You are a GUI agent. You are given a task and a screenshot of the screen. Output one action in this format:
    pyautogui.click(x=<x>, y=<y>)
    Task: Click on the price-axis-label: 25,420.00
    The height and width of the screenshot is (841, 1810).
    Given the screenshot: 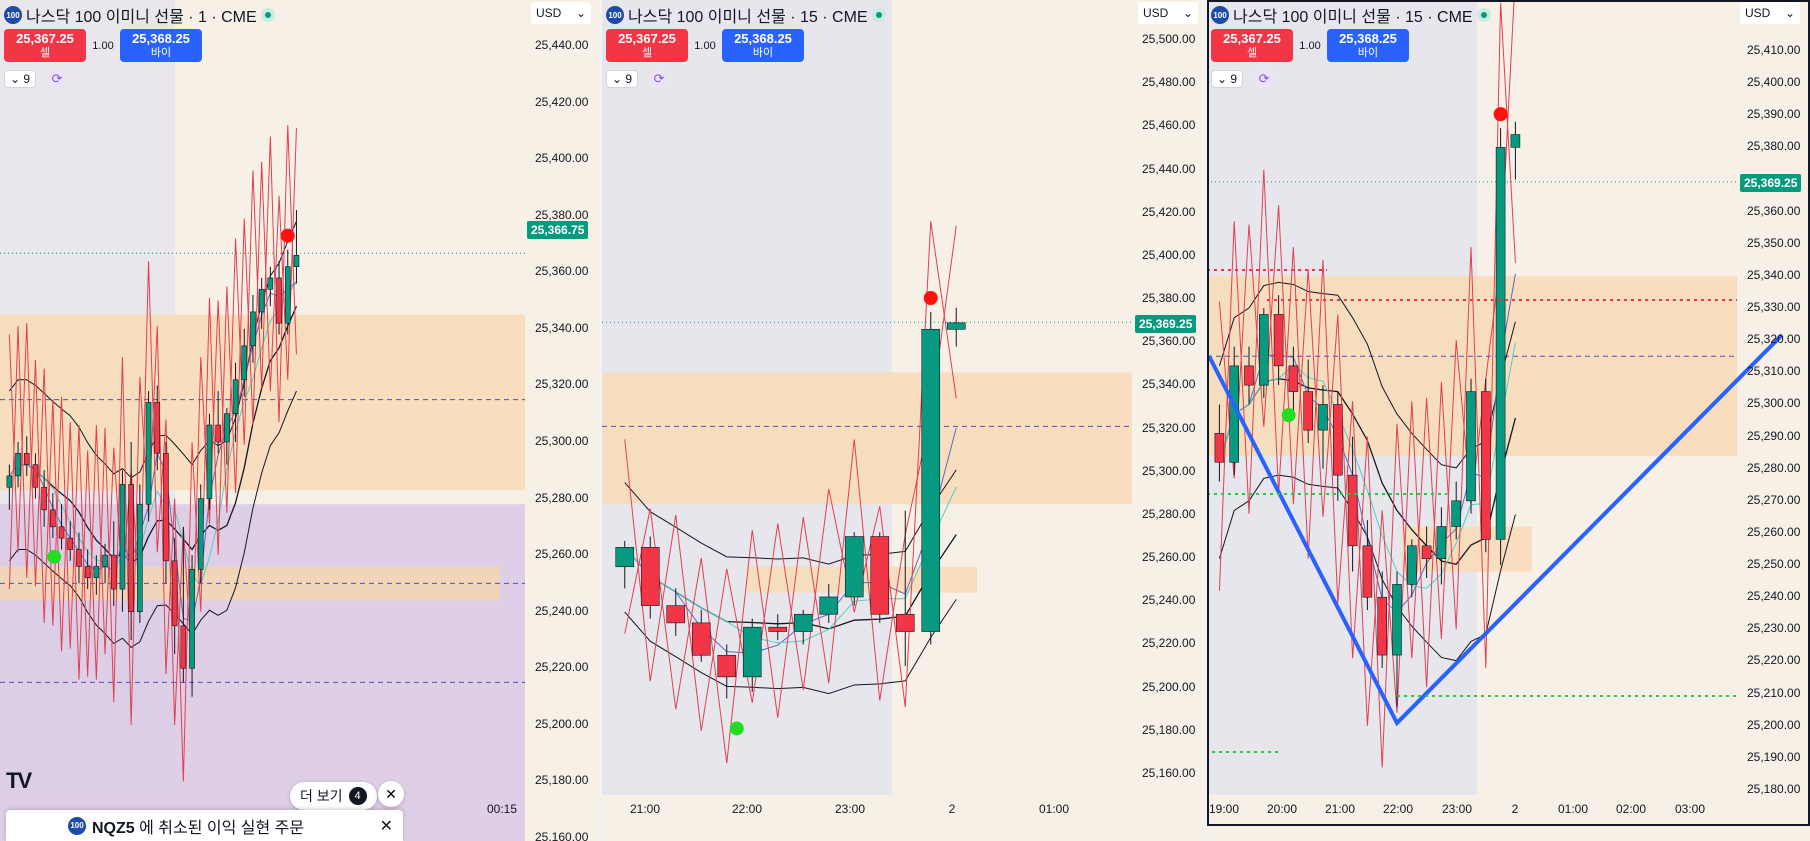 What is the action you would take?
    pyautogui.click(x=562, y=101)
    